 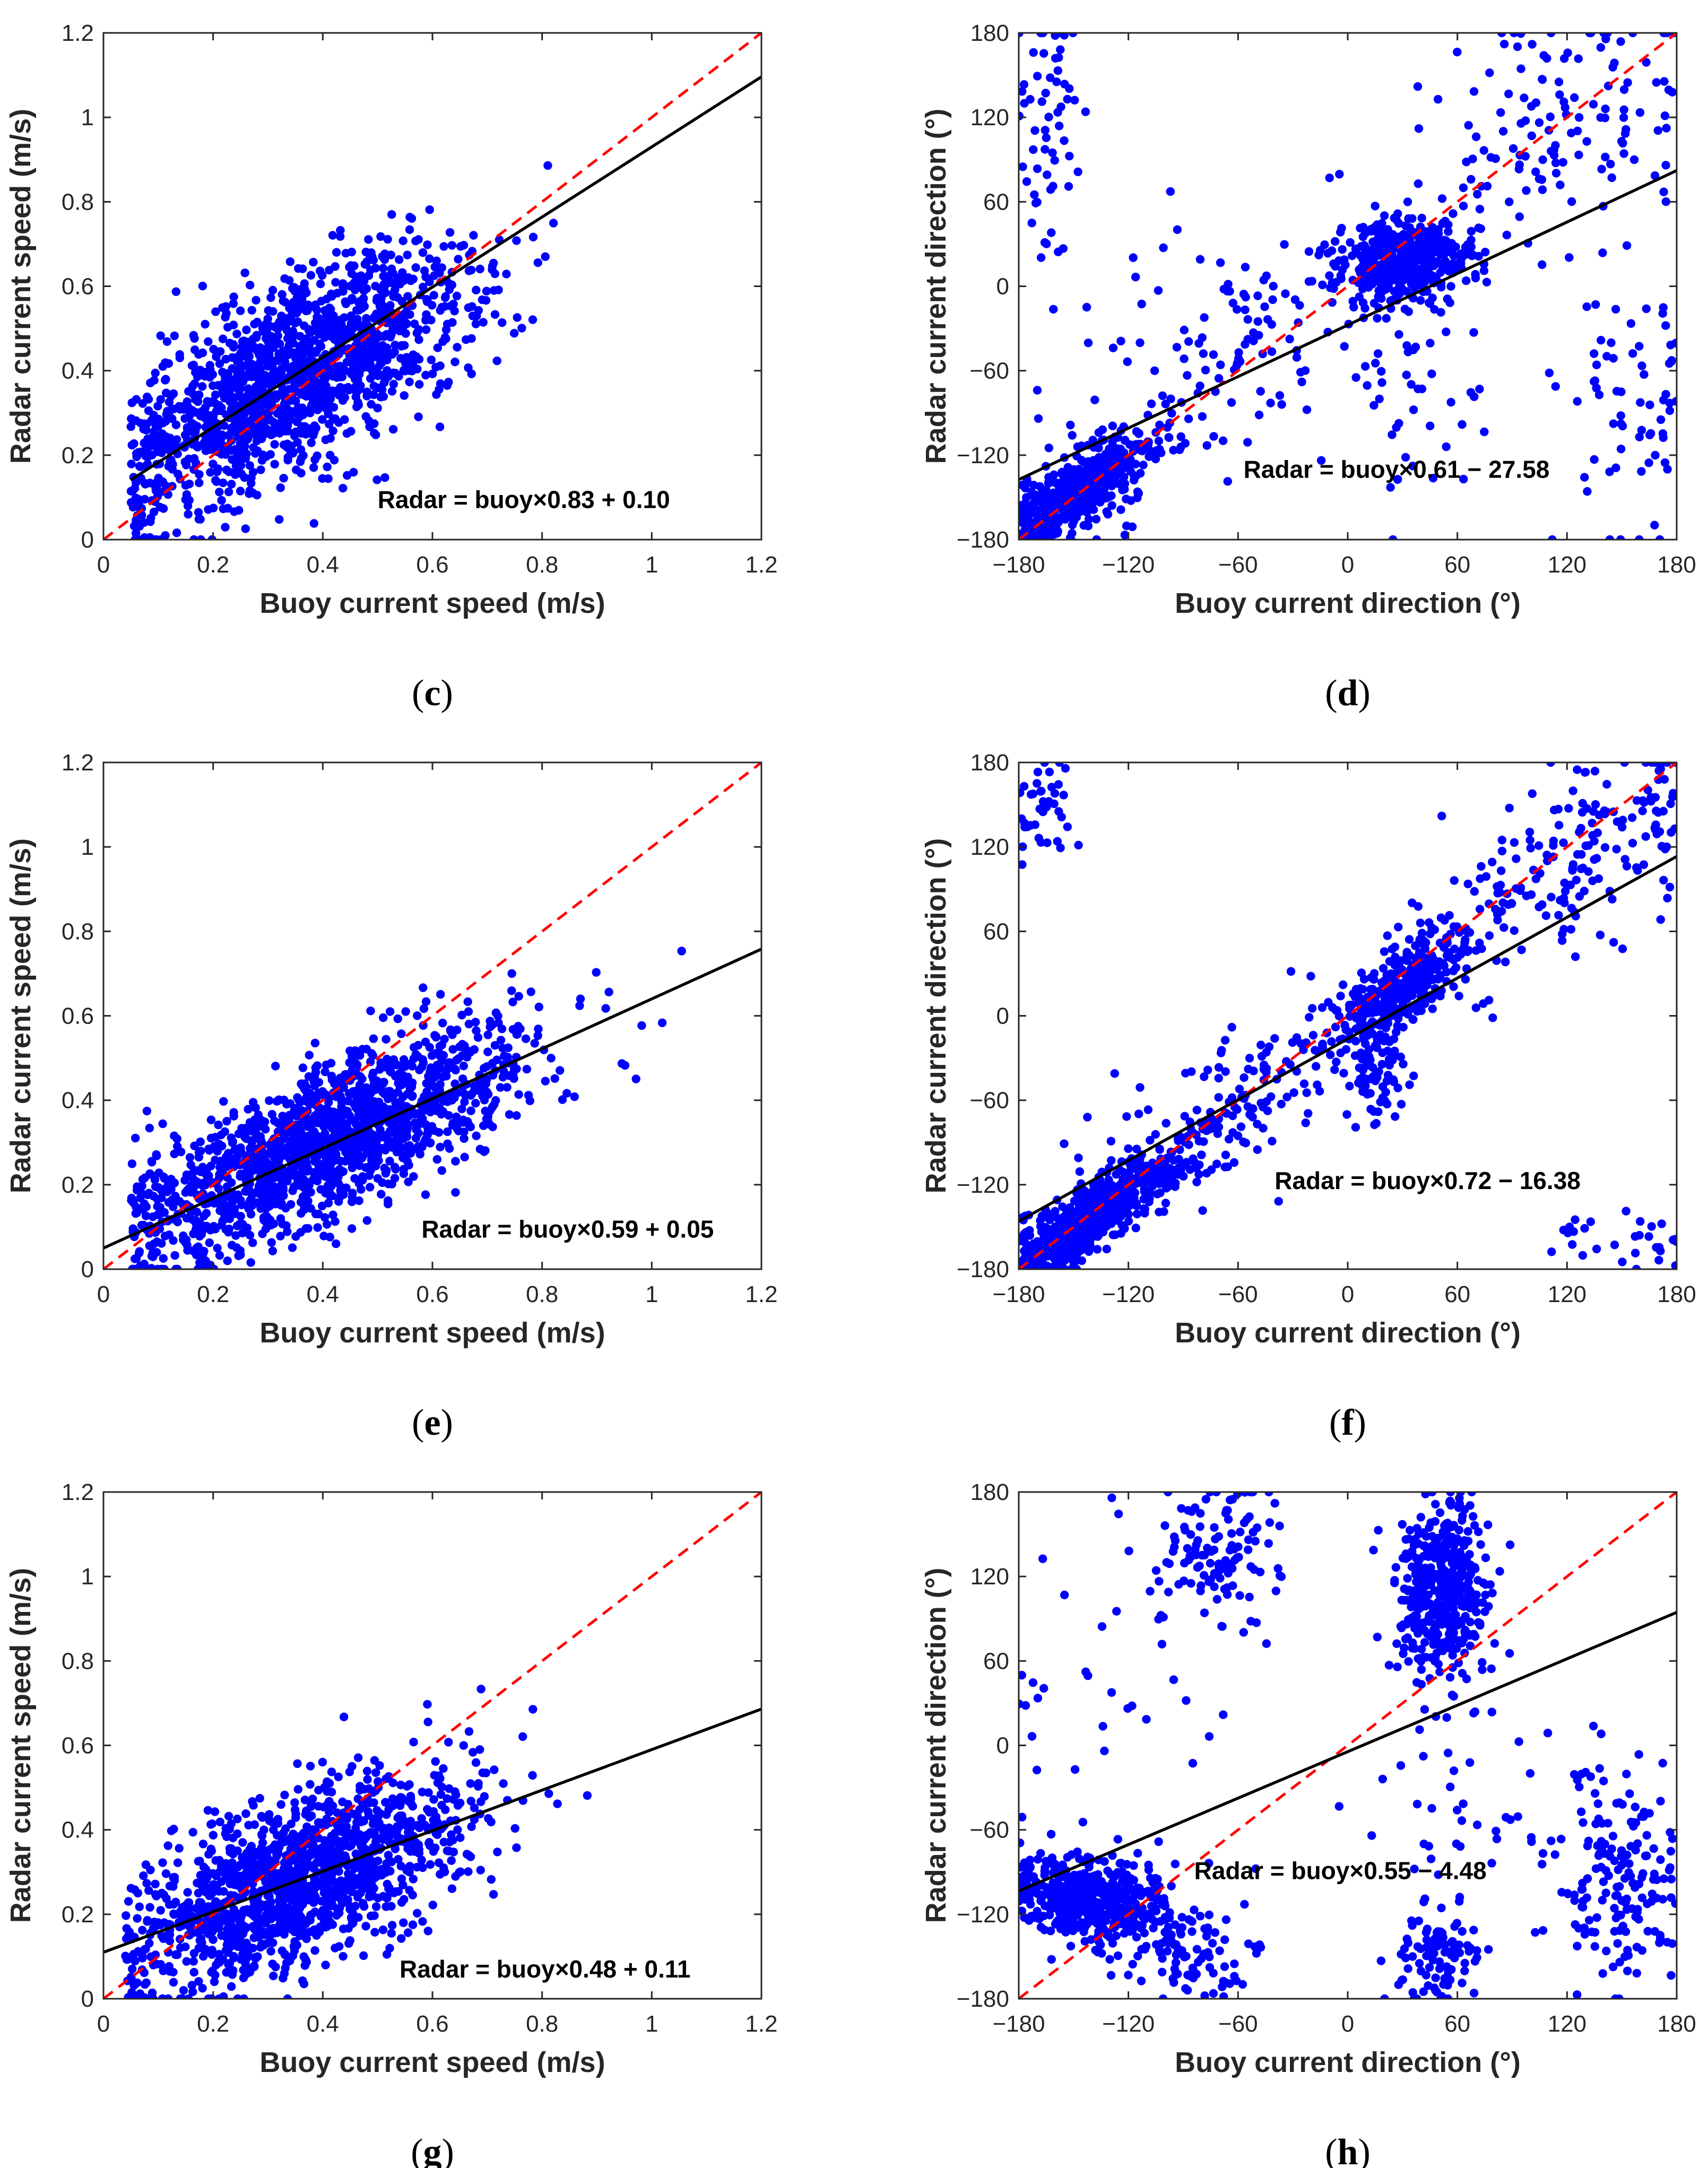 I want to click on x-tick-label: 0.2, so click(x=213, y=565).